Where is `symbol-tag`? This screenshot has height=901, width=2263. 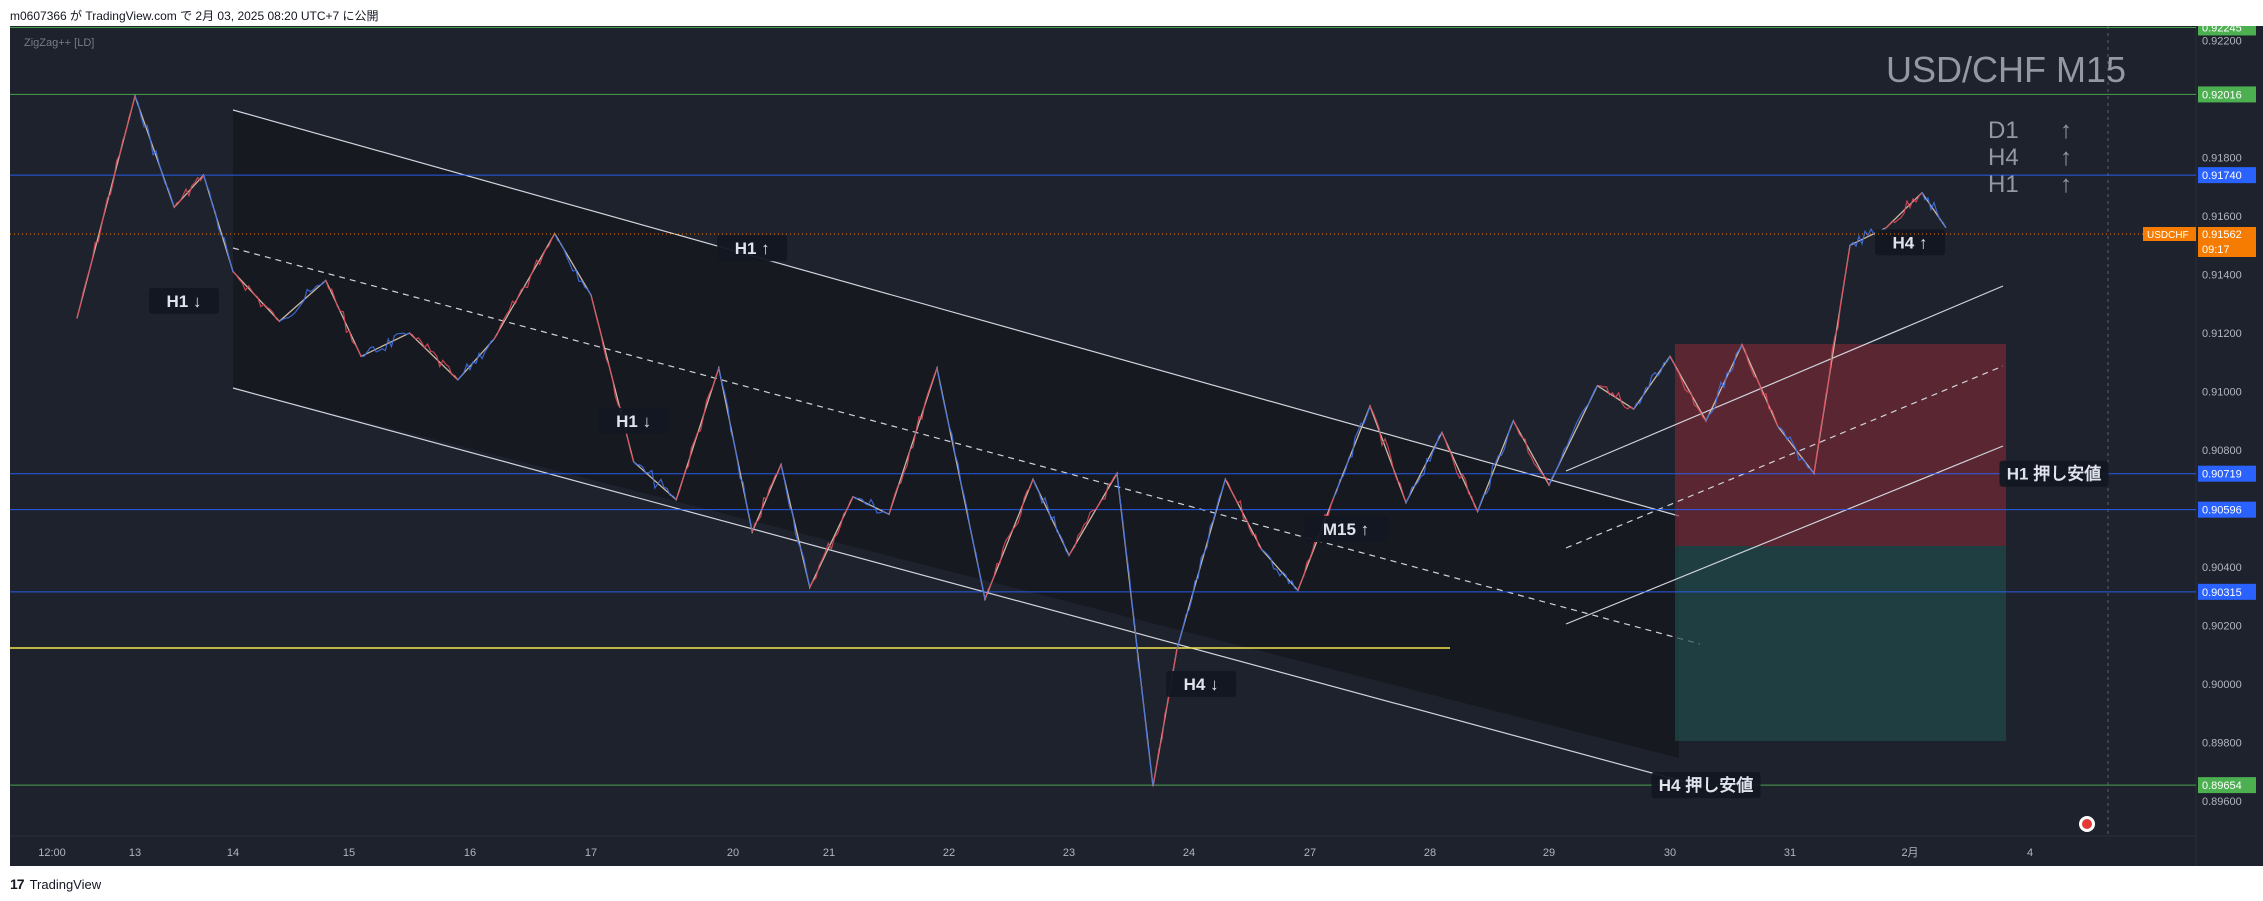 symbol-tag is located at coordinates (2169, 234).